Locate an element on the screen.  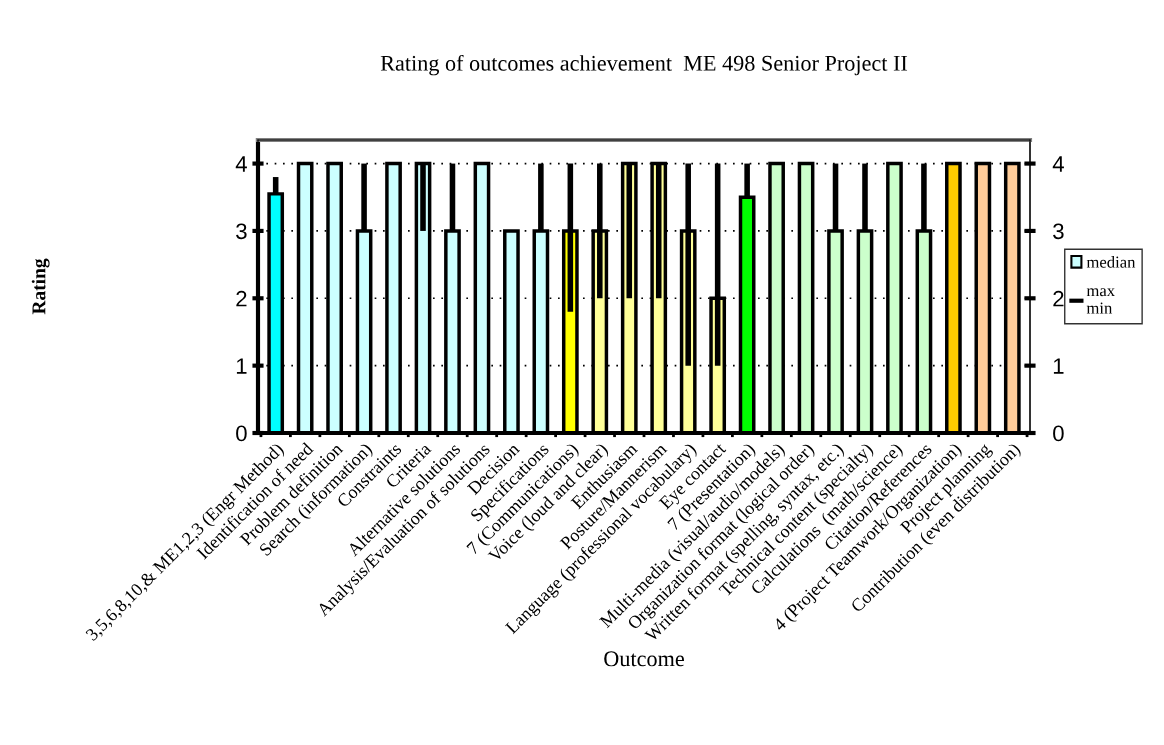
text: min is located at coordinates (1099, 308).